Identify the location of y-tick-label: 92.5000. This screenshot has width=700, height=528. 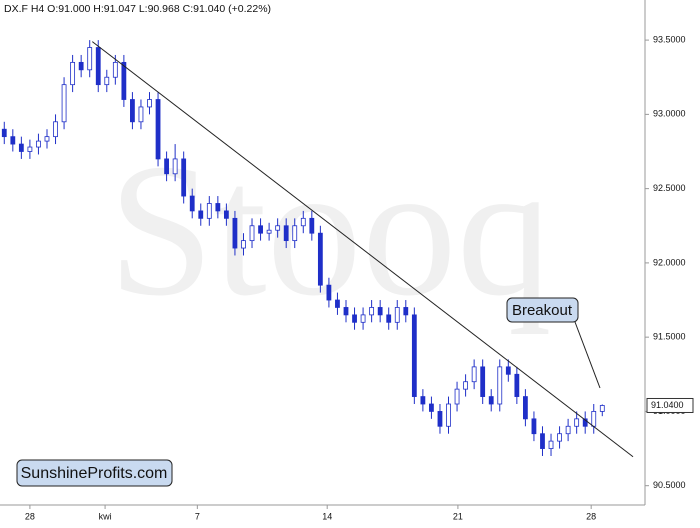
(669, 188).